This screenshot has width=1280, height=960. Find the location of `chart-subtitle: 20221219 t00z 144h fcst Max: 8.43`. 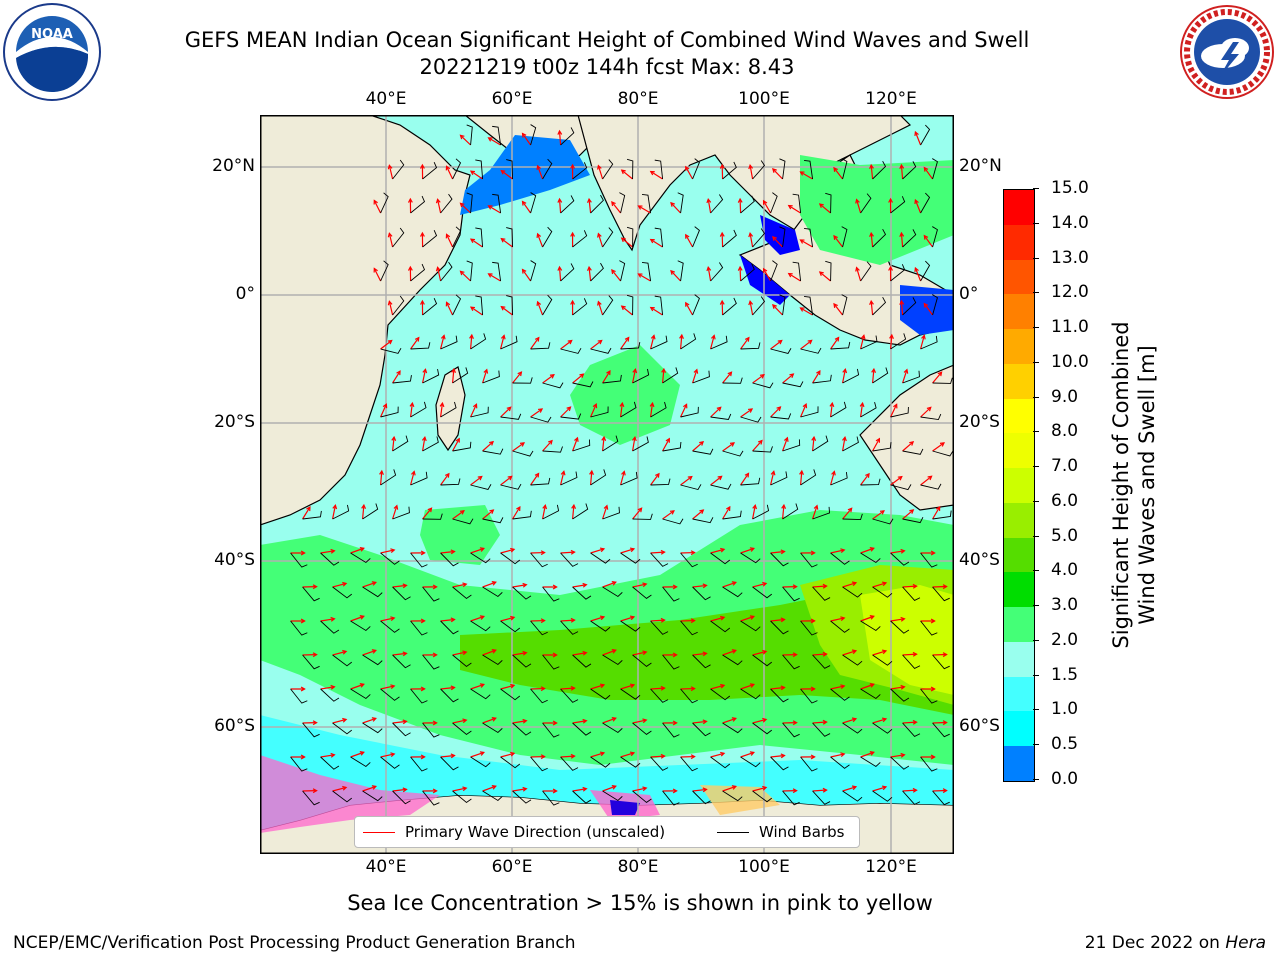

chart-subtitle: 20221219 t00z 144h fcst Max: 8.43 is located at coordinates (607, 67).